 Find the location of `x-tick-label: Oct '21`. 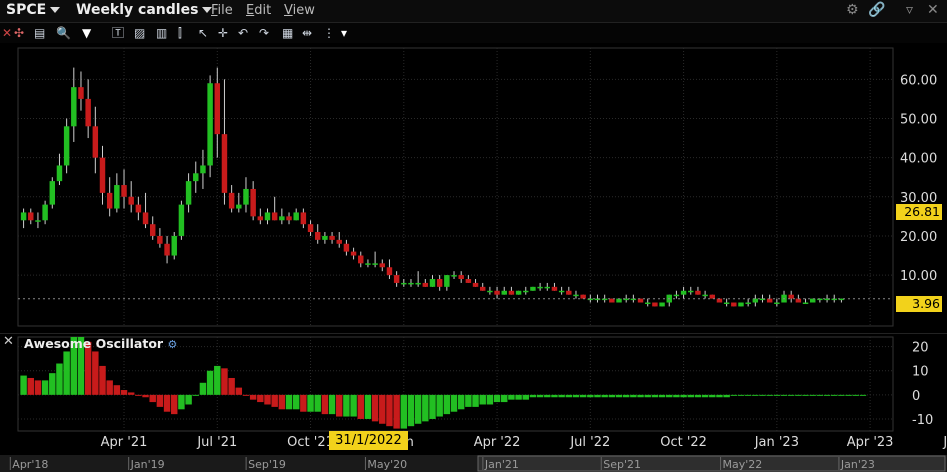

x-tick-label: Oct '21 is located at coordinates (310, 442).